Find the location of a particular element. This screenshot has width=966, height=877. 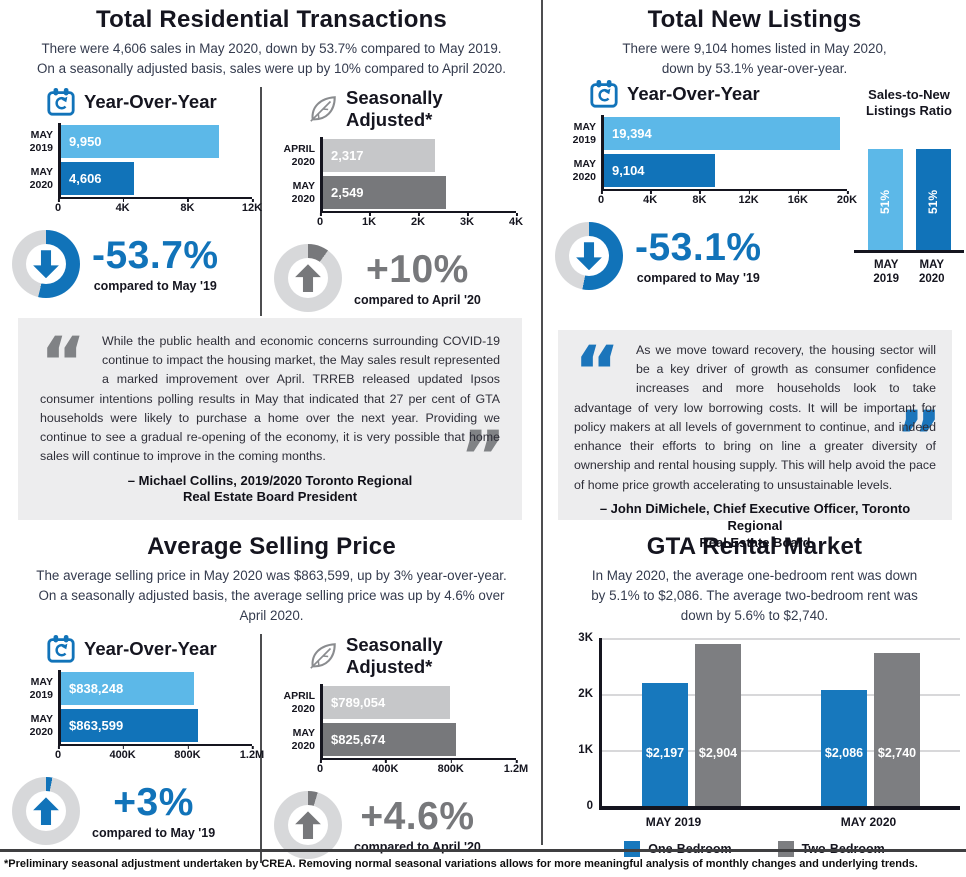

bar-track: $789,054 is located at coordinates (418, 703).